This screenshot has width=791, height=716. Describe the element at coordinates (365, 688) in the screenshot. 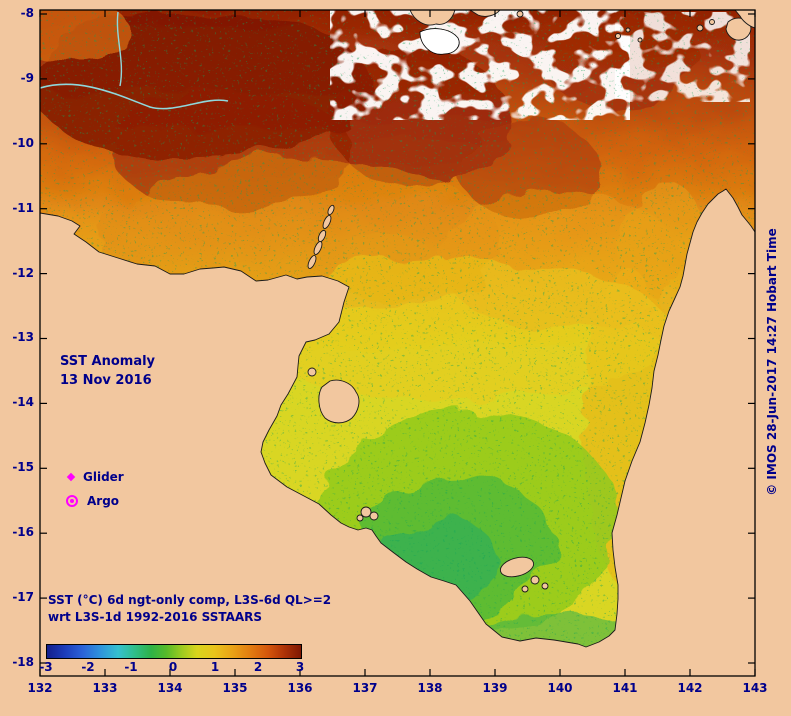

I see `x-tick-label: 137` at that location.